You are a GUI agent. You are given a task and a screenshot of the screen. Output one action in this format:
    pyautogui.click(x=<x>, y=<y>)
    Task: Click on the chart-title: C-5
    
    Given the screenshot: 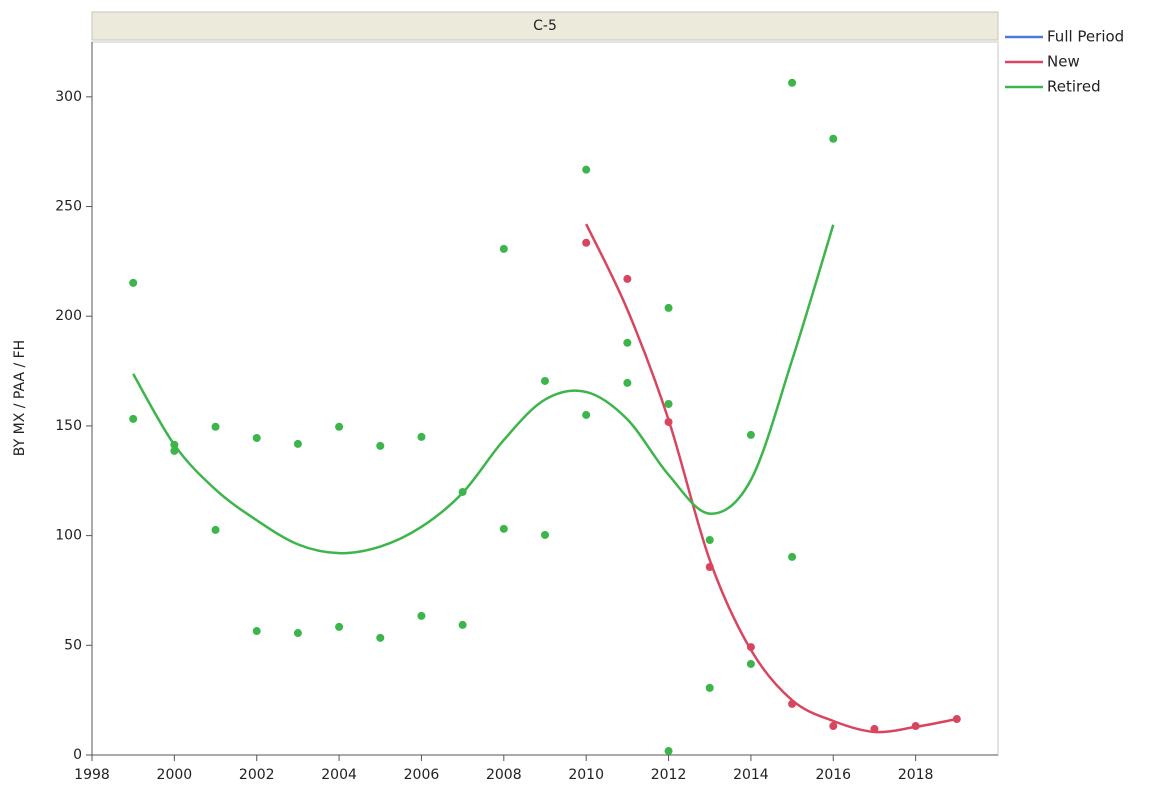 What is the action you would take?
    pyautogui.click(x=545, y=26)
    